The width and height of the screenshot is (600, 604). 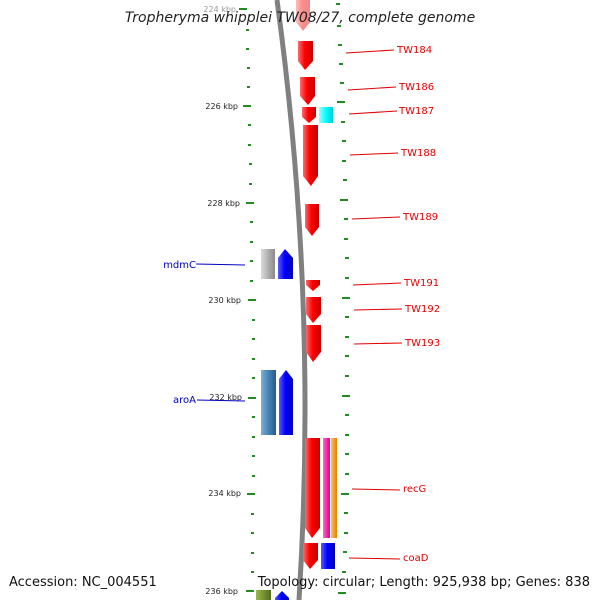 I want to click on gene-label-tw187: TW187, so click(x=416, y=111).